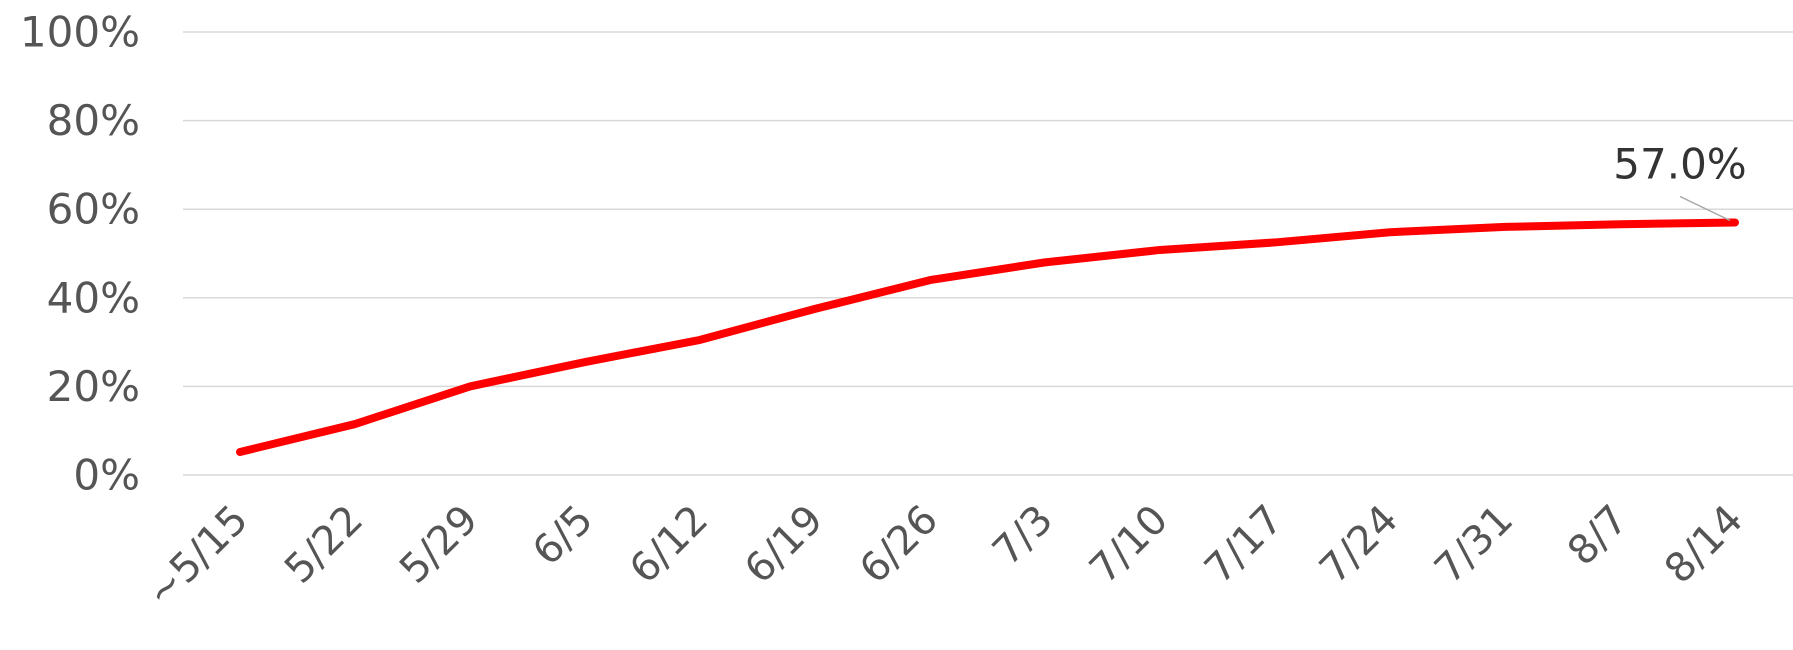 This screenshot has height=650, width=1793. I want to click on x-tick-label: 7/10, so click(1129, 545).